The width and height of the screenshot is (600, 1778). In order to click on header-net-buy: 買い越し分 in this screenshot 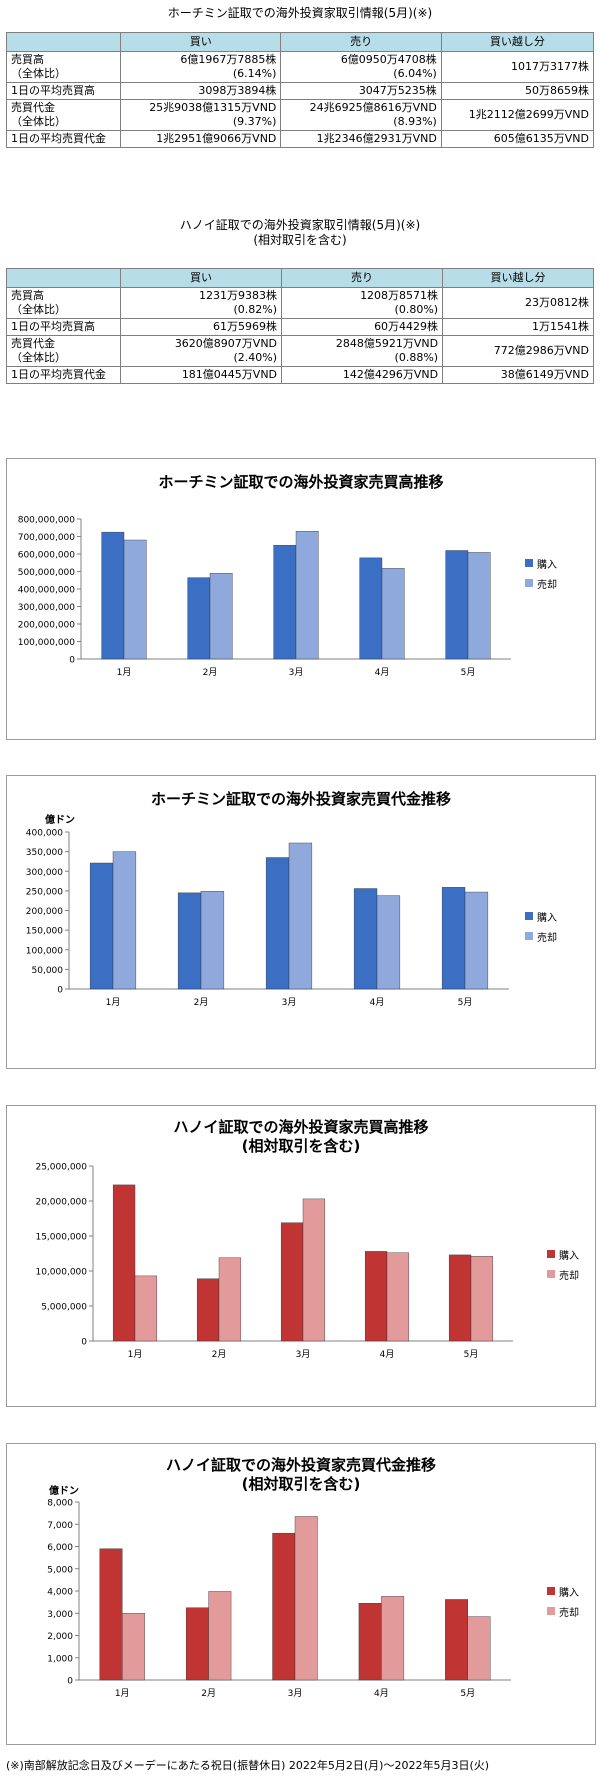, I will do `click(518, 278)`.